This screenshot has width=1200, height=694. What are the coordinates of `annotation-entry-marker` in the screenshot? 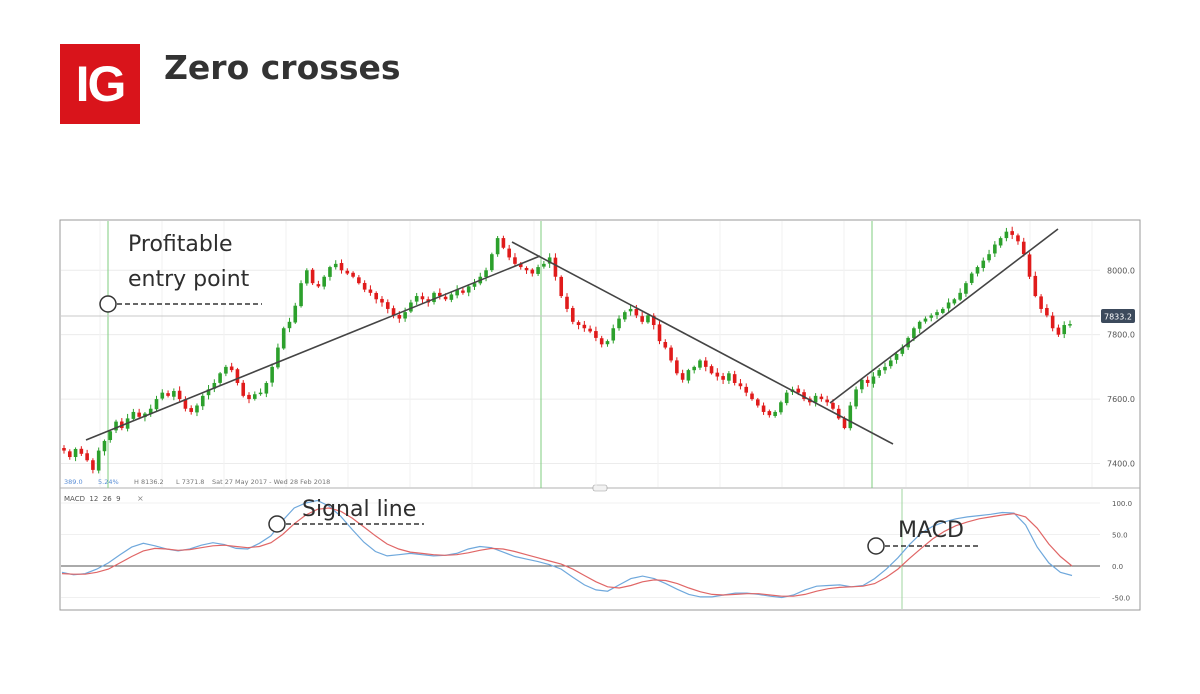 It's located at (108, 304).